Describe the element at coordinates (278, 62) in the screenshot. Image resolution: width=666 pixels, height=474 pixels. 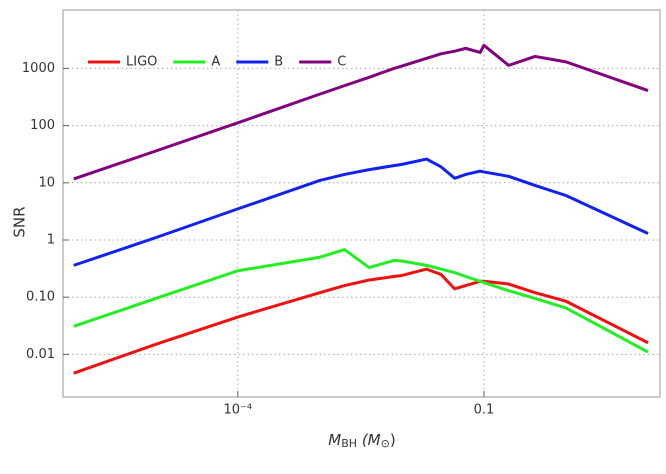
I see `legend-label: B` at that location.